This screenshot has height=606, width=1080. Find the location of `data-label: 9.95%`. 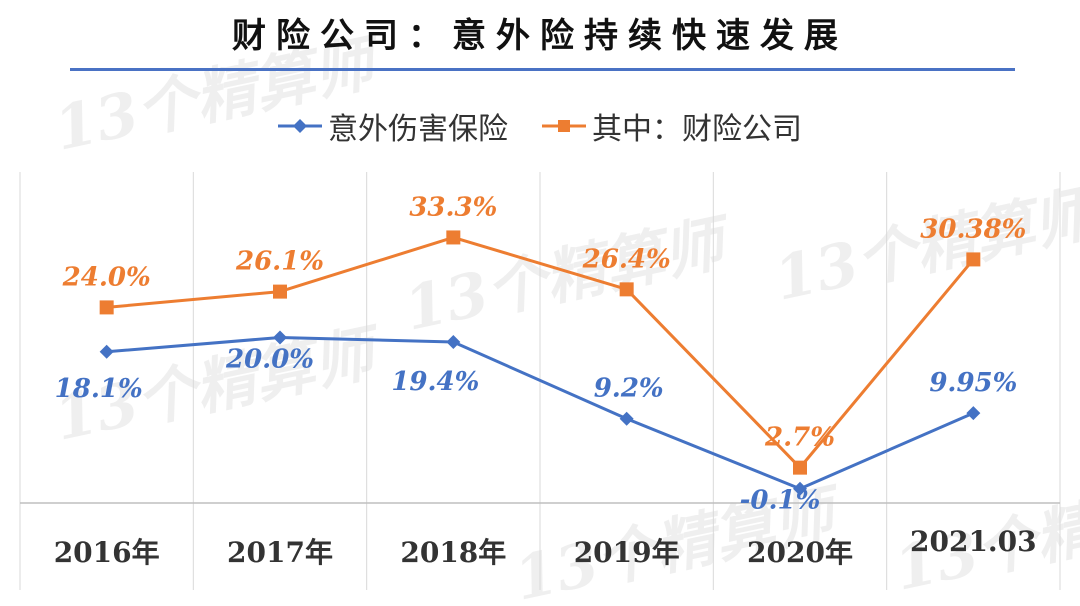

data-label: 9.95% is located at coordinates (973, 383).